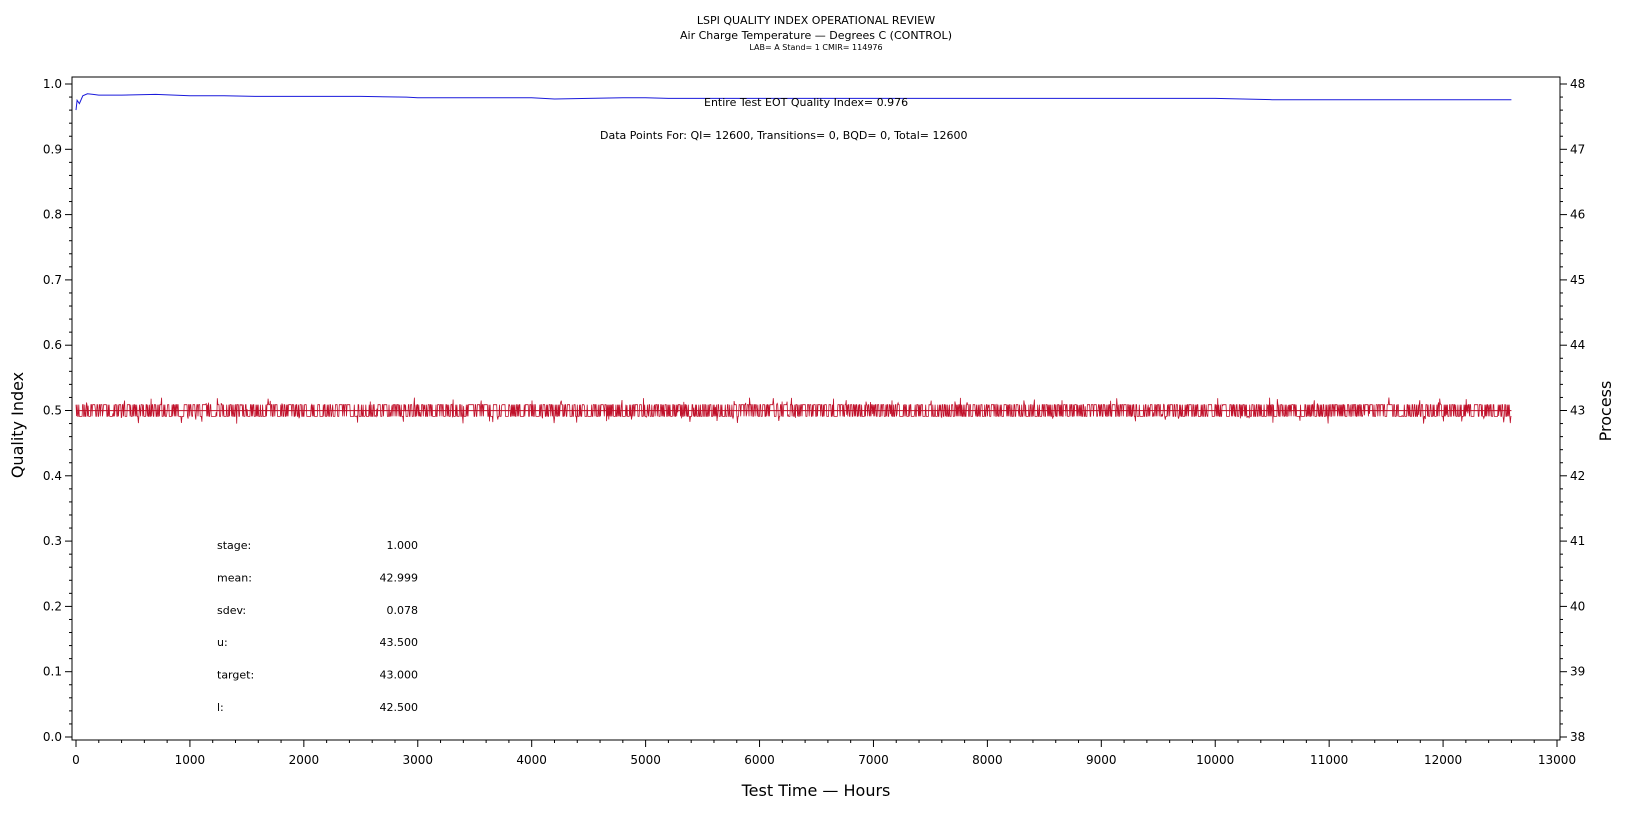  I want to click on process-line, so click(793, 410).